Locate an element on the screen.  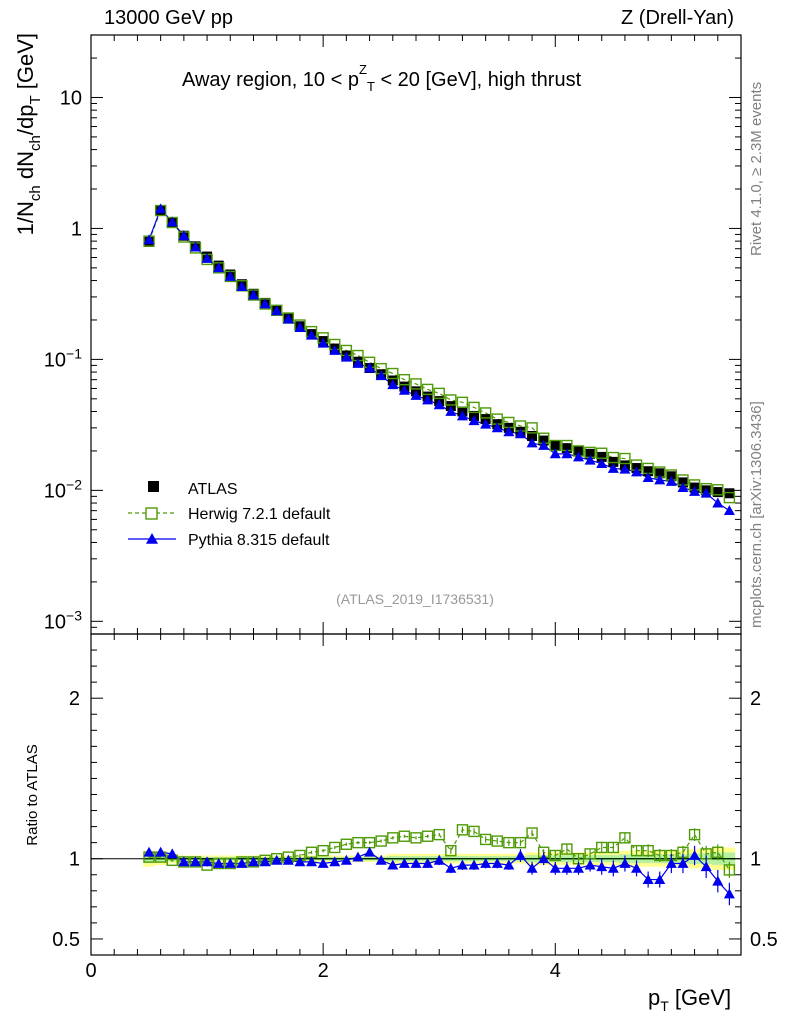
y-tick-label: 10 is located at coordinates (71, 98).